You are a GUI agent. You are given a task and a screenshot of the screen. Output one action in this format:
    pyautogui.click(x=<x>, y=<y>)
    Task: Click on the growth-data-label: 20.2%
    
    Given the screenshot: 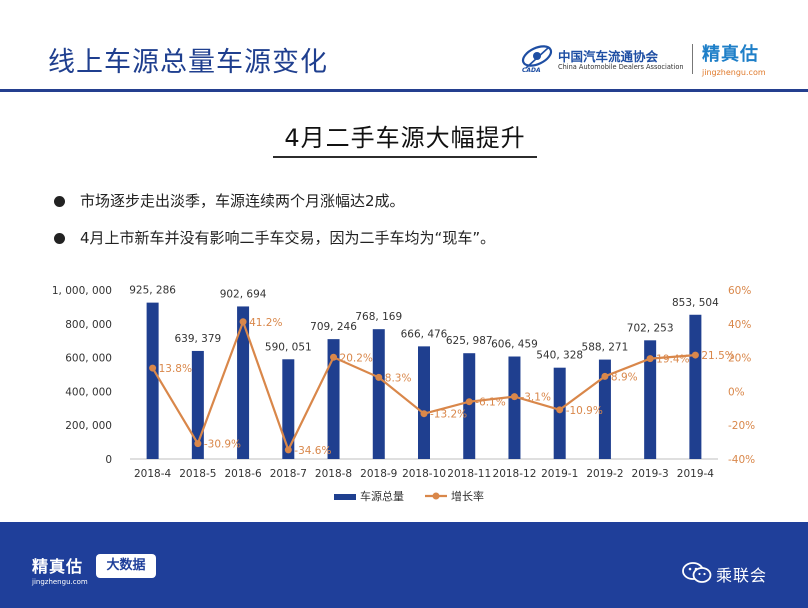 What is the action you would take?
    pyautogui.click(x=356, y=358)
    